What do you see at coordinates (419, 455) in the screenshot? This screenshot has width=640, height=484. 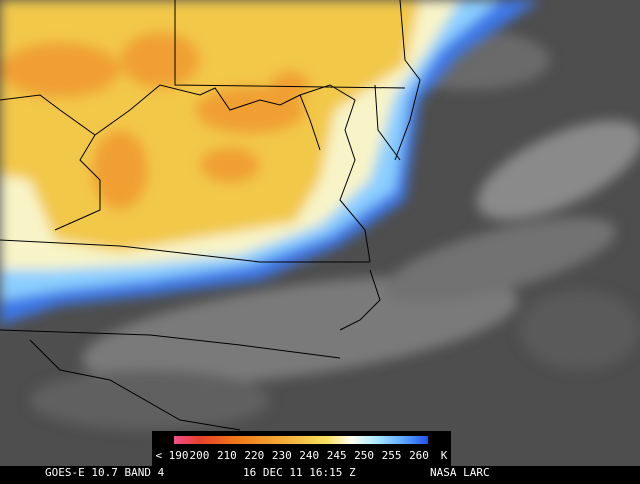 I see `legend-label: 260` at bounding box center [419, 455].